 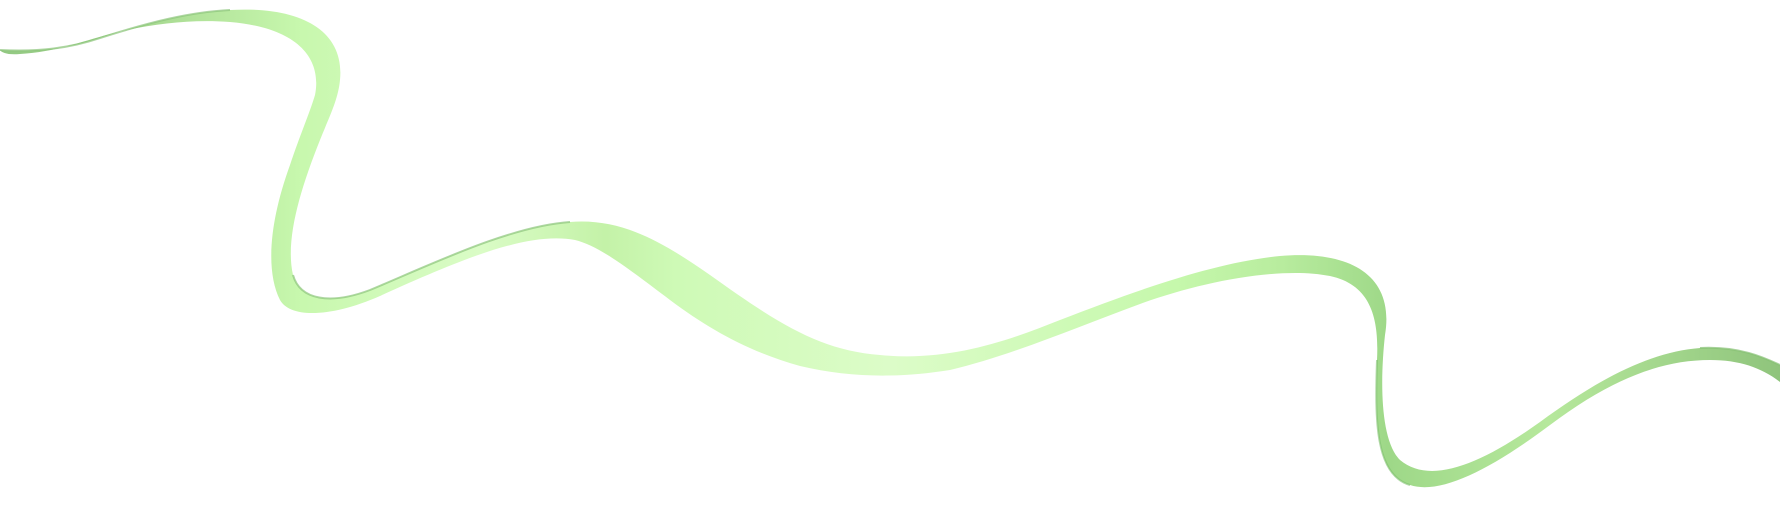 I want to click on ribbon-edge-right-loop, so click(x=1393, y=422).